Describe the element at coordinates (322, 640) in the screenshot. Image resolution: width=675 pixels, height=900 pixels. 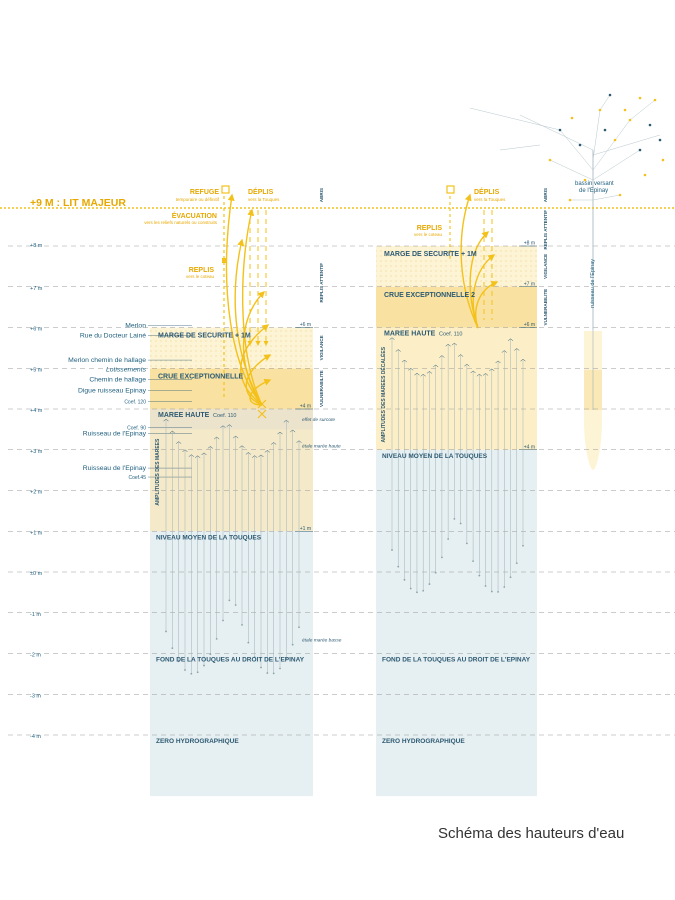
I see `note-etale-basse: étale marée basse` at that location.